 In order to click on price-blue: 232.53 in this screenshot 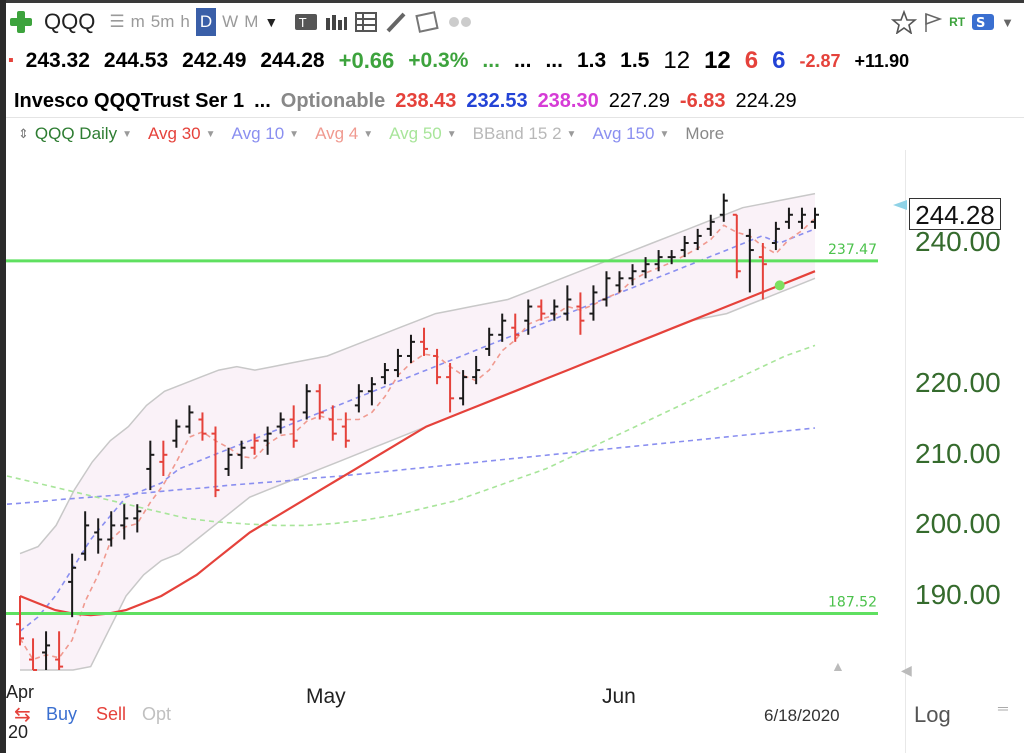, I will do `click(497, 100)`.